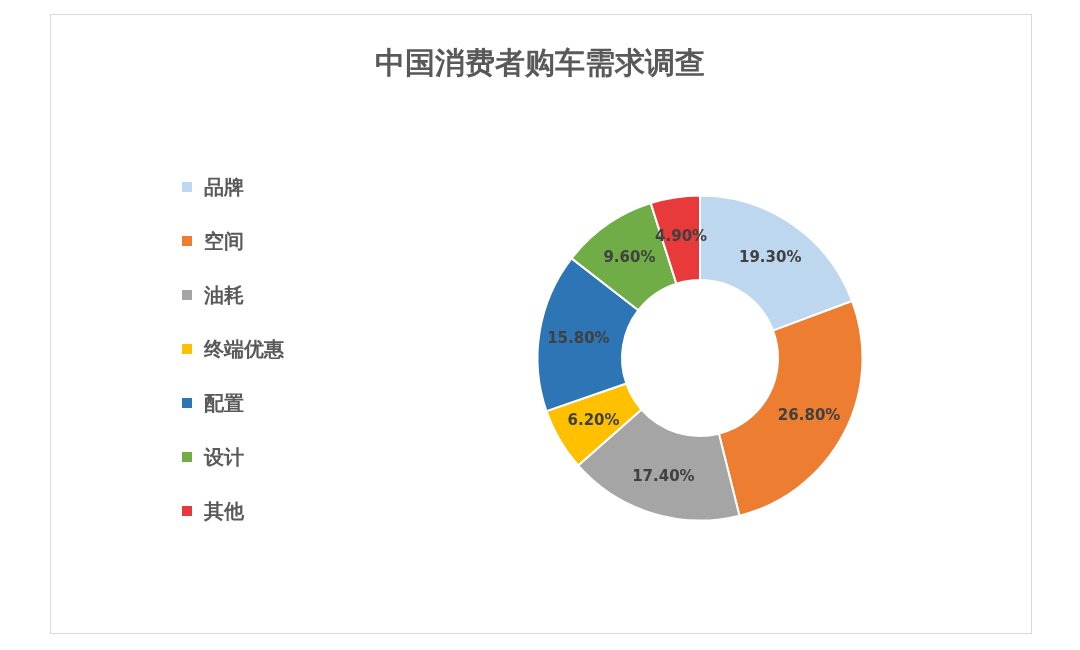 The width and height of the screenshot is (1080, 650). What do you see at coordinates (809, 415) in the screenshot?
I see `data-label: 26.80%` at bounding box center [809, 415].